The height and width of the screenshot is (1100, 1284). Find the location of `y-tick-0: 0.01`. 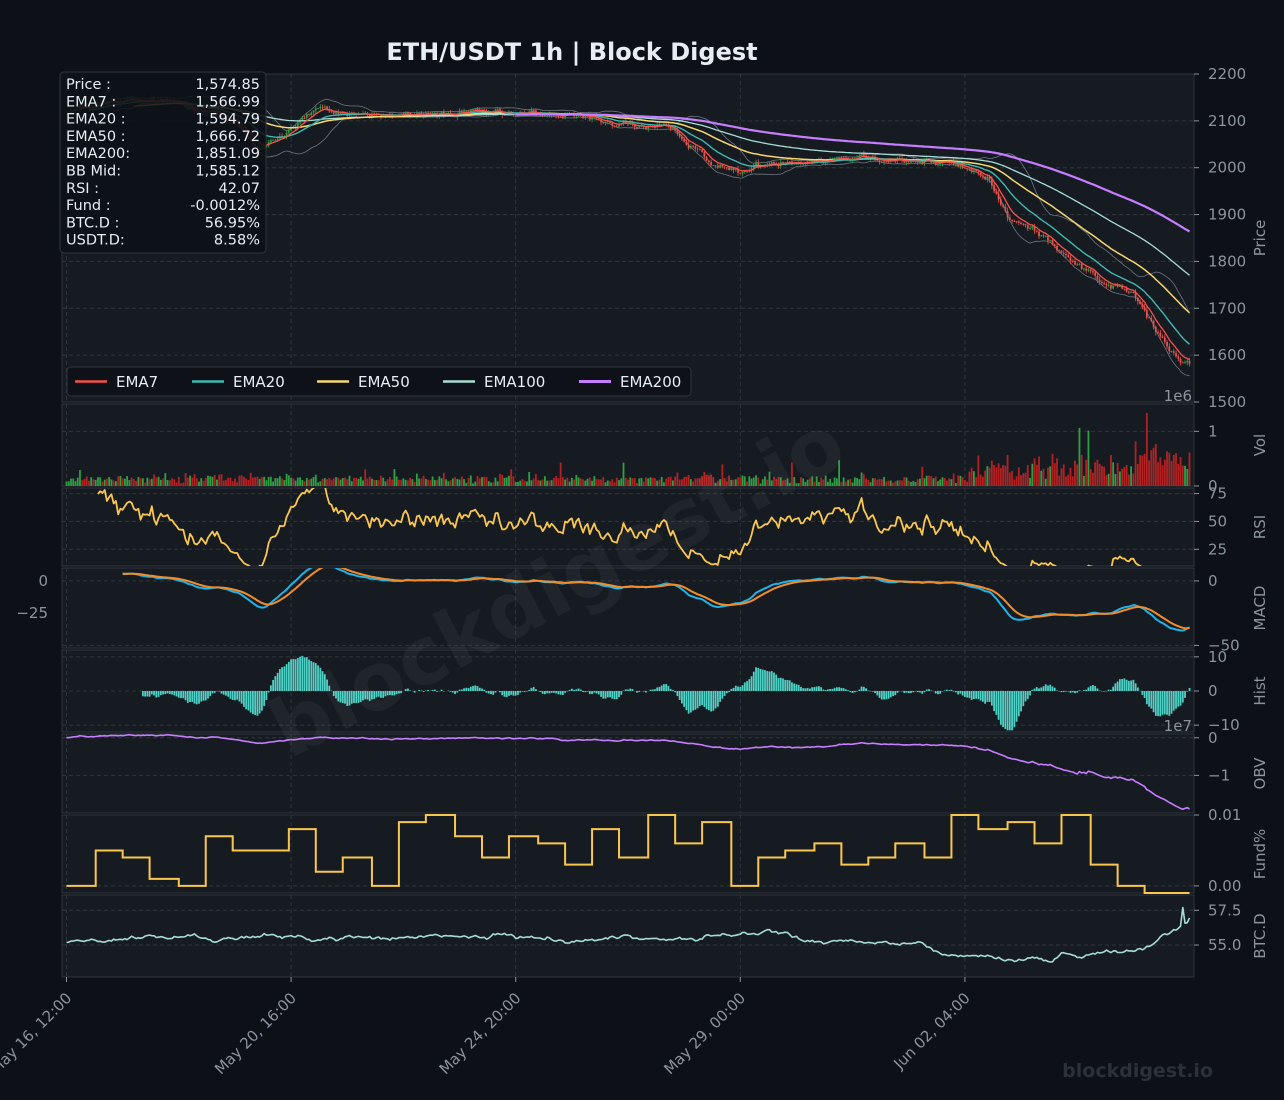

y-tick-0: 0.01 is located at coordinates (1224, 815).